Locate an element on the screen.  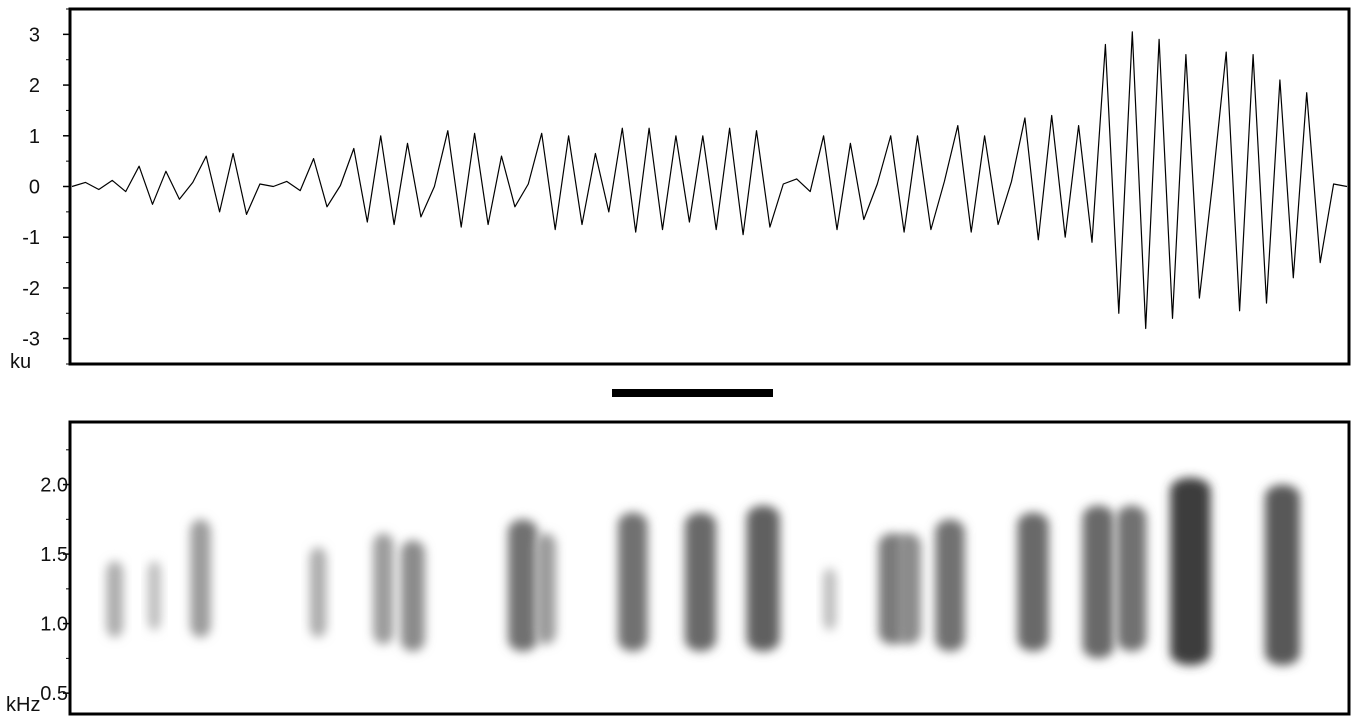
spectrogram-y-tick-label: 1.0 is located at coordinates (54, 625).